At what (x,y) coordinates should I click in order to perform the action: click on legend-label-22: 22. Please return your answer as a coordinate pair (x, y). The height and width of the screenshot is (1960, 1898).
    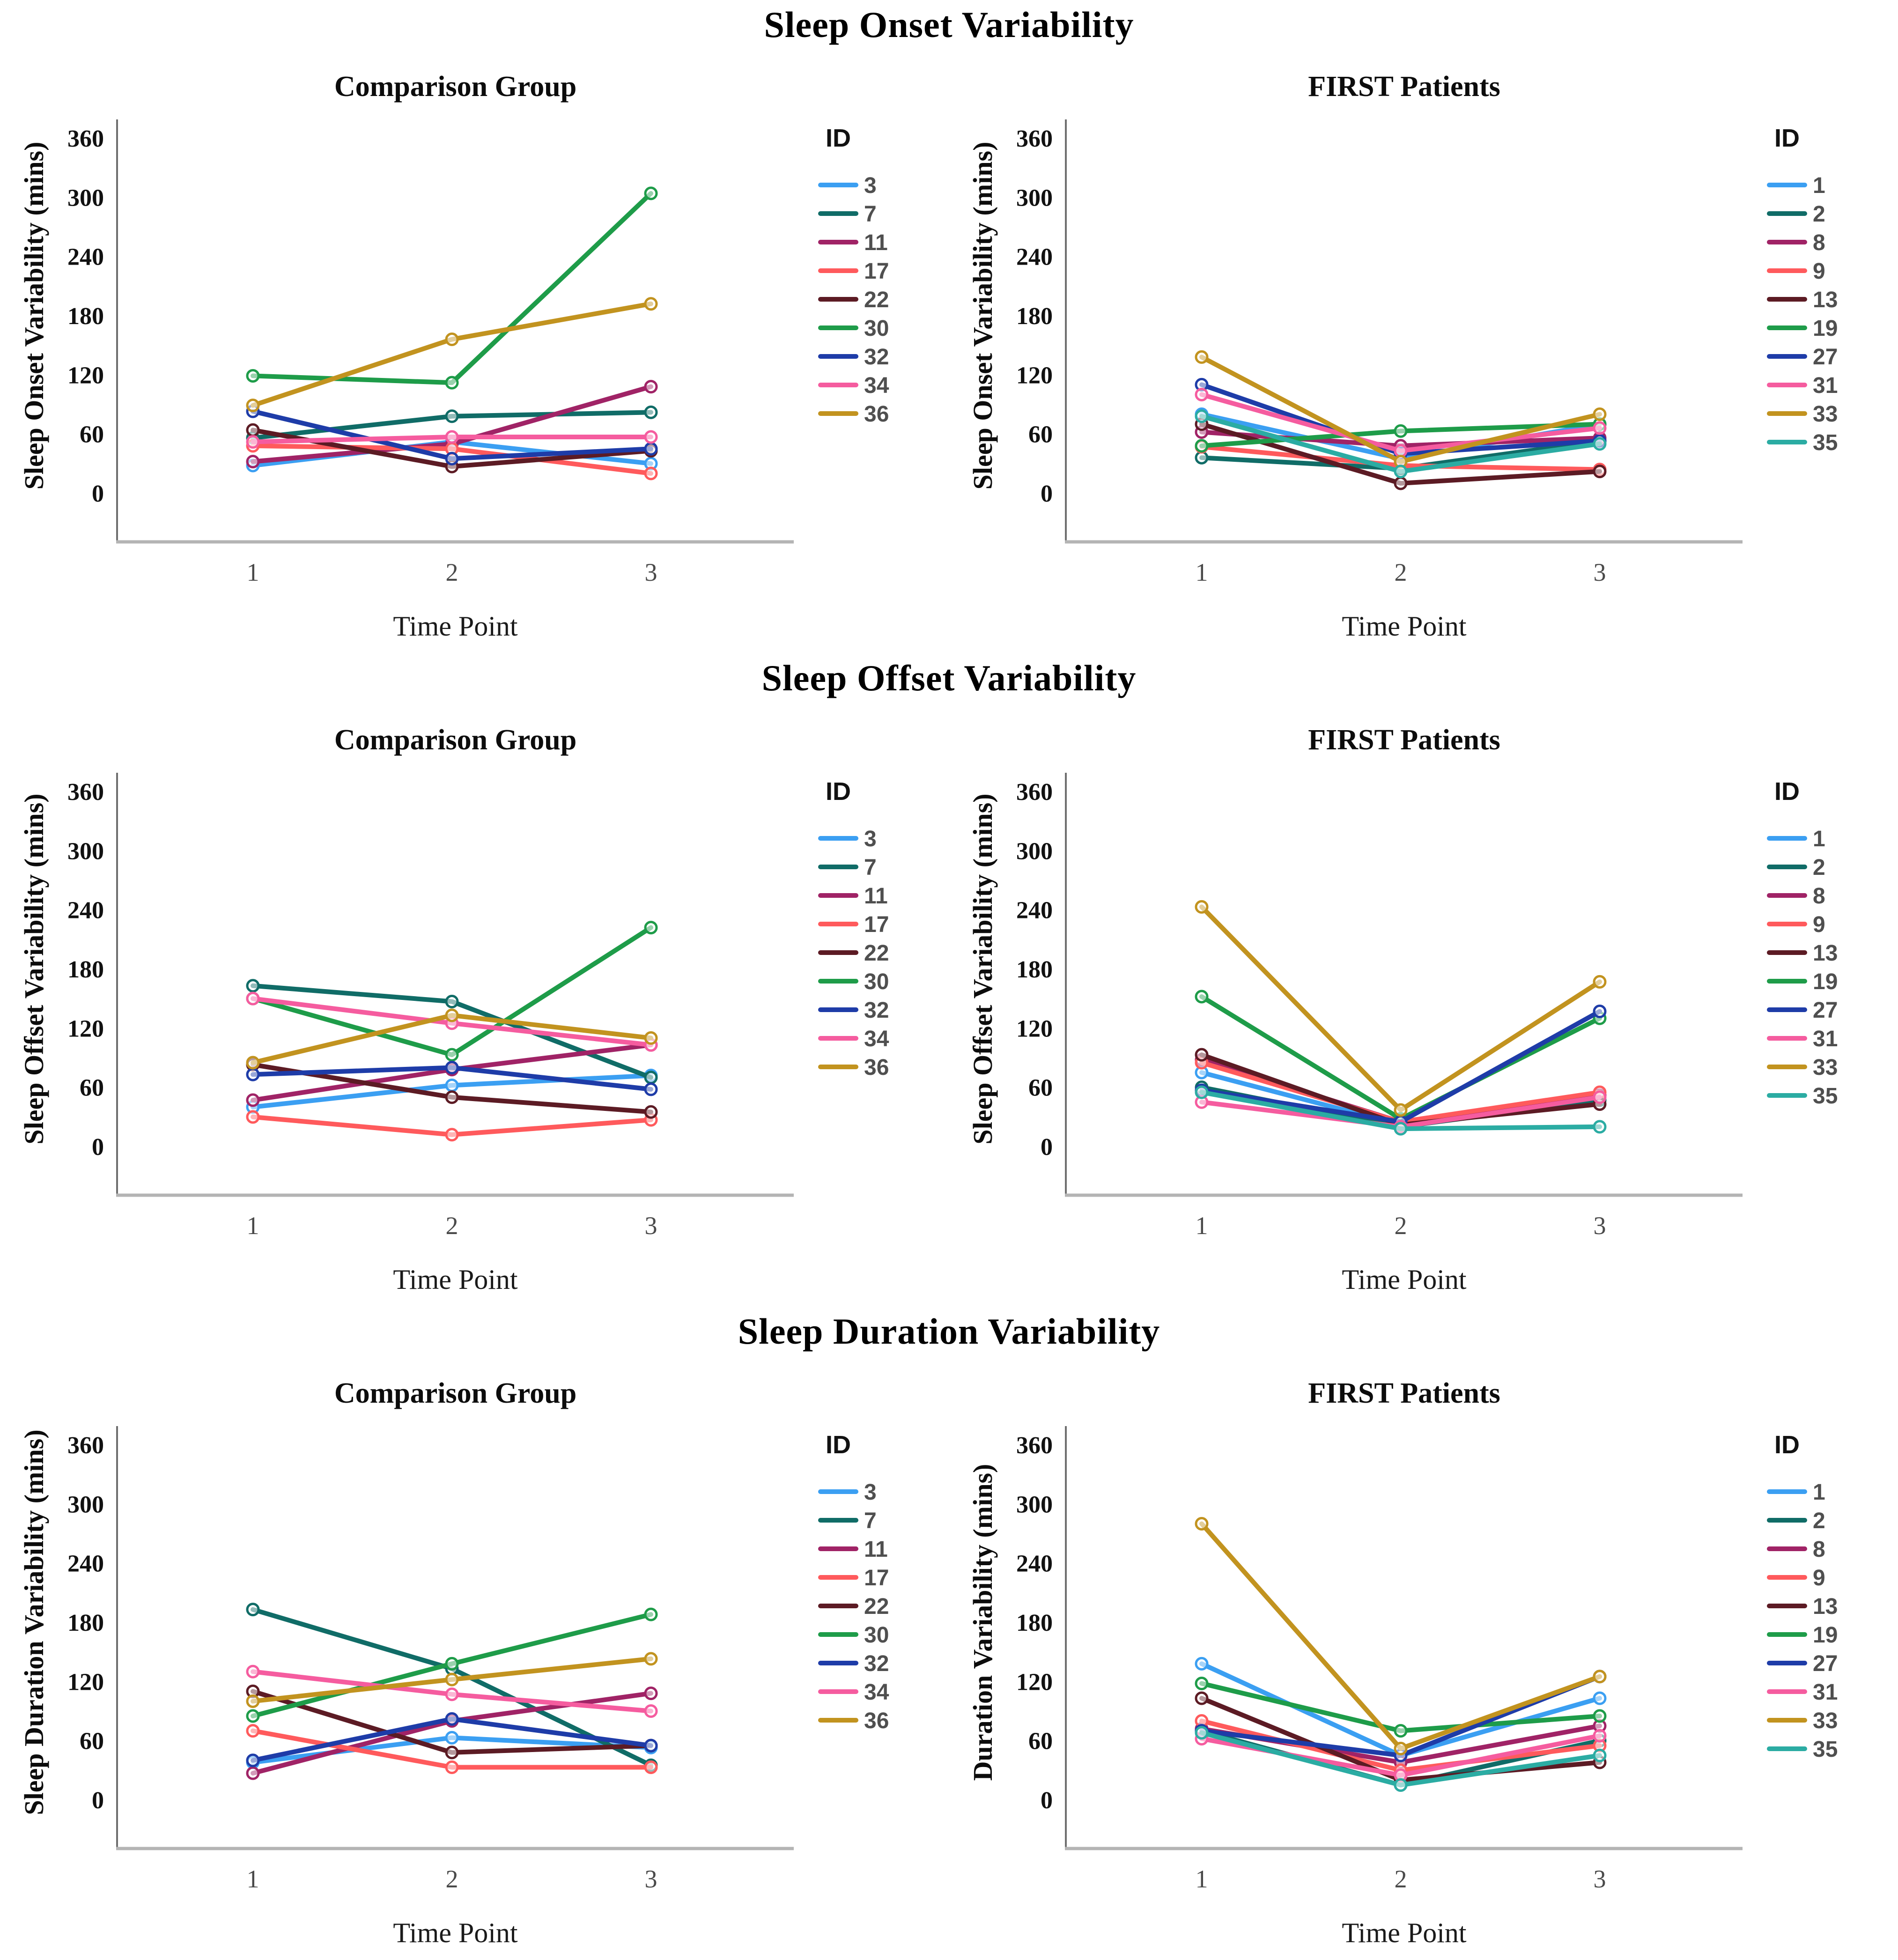
    Looking at the image, I should click on (876, 953).